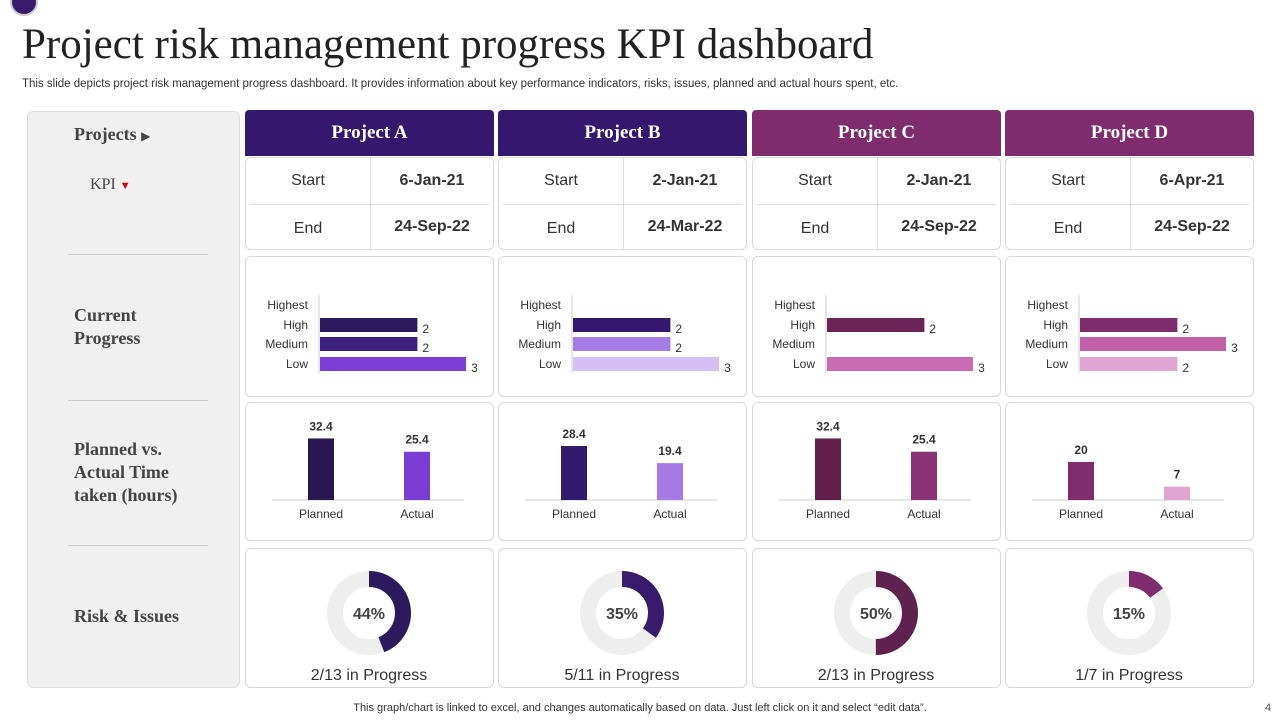  I want to click on value-label: 20, so click(1081, 450).